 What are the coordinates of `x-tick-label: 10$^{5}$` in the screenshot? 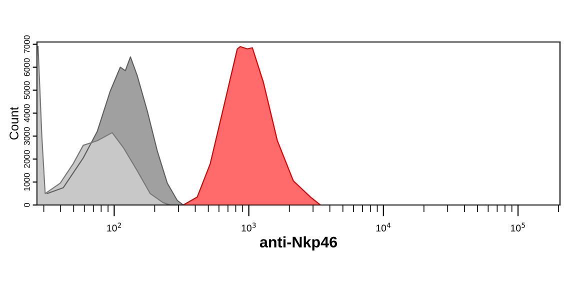 It's located at (518, 227).